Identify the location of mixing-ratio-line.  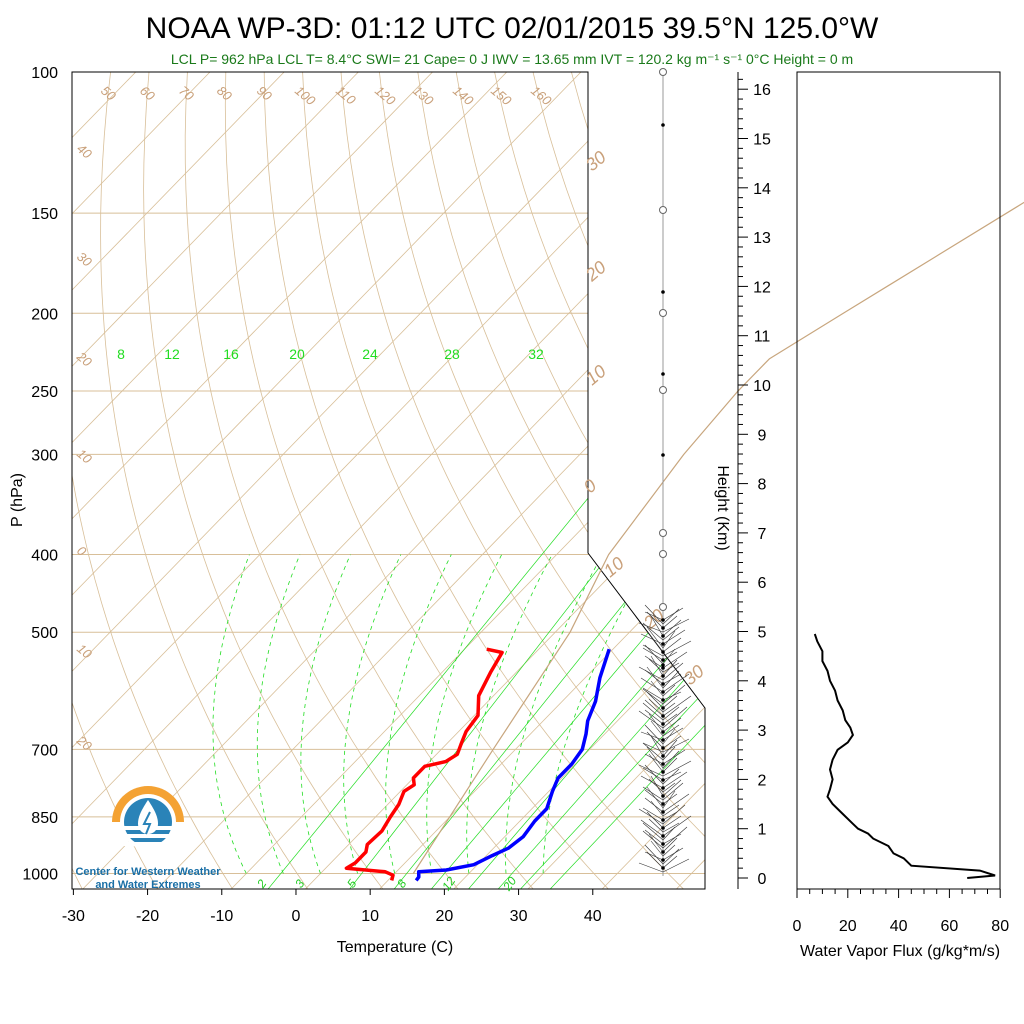
(626, 625).